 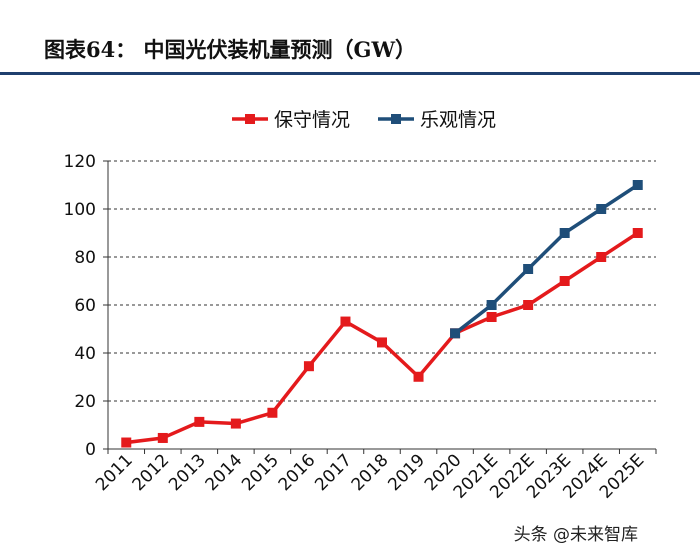 What do you see at coordinates (114, 472) in the screenshot?
I see `x-tick-label: 2011` at bounding box center [114, 472].